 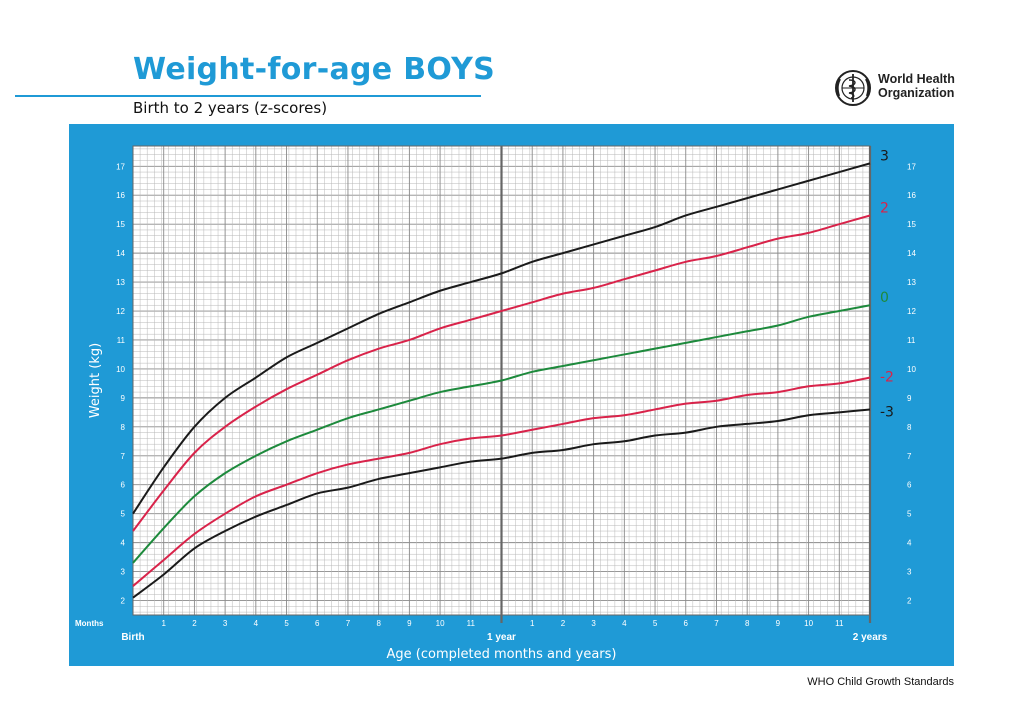 I want to click on y-axis-left: 2 3 4 5 6 7 8 9 10 11 12 13 14 15 16 17, so click(x=120, y=383).